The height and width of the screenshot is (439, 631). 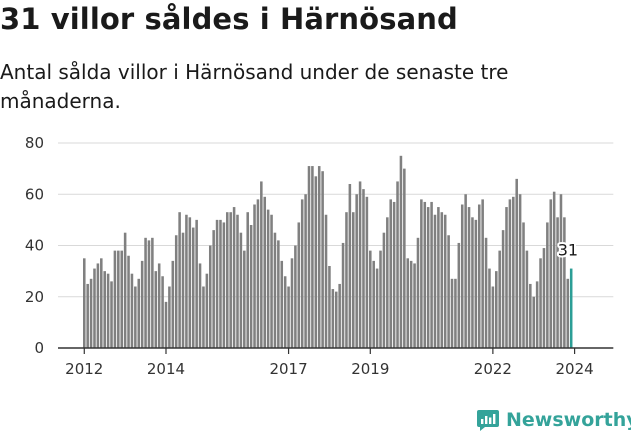 What do you see at coordinates (370, 369) in the screenshot?
I see `x-tick-label: 2019` at bounding box center [370, 369].